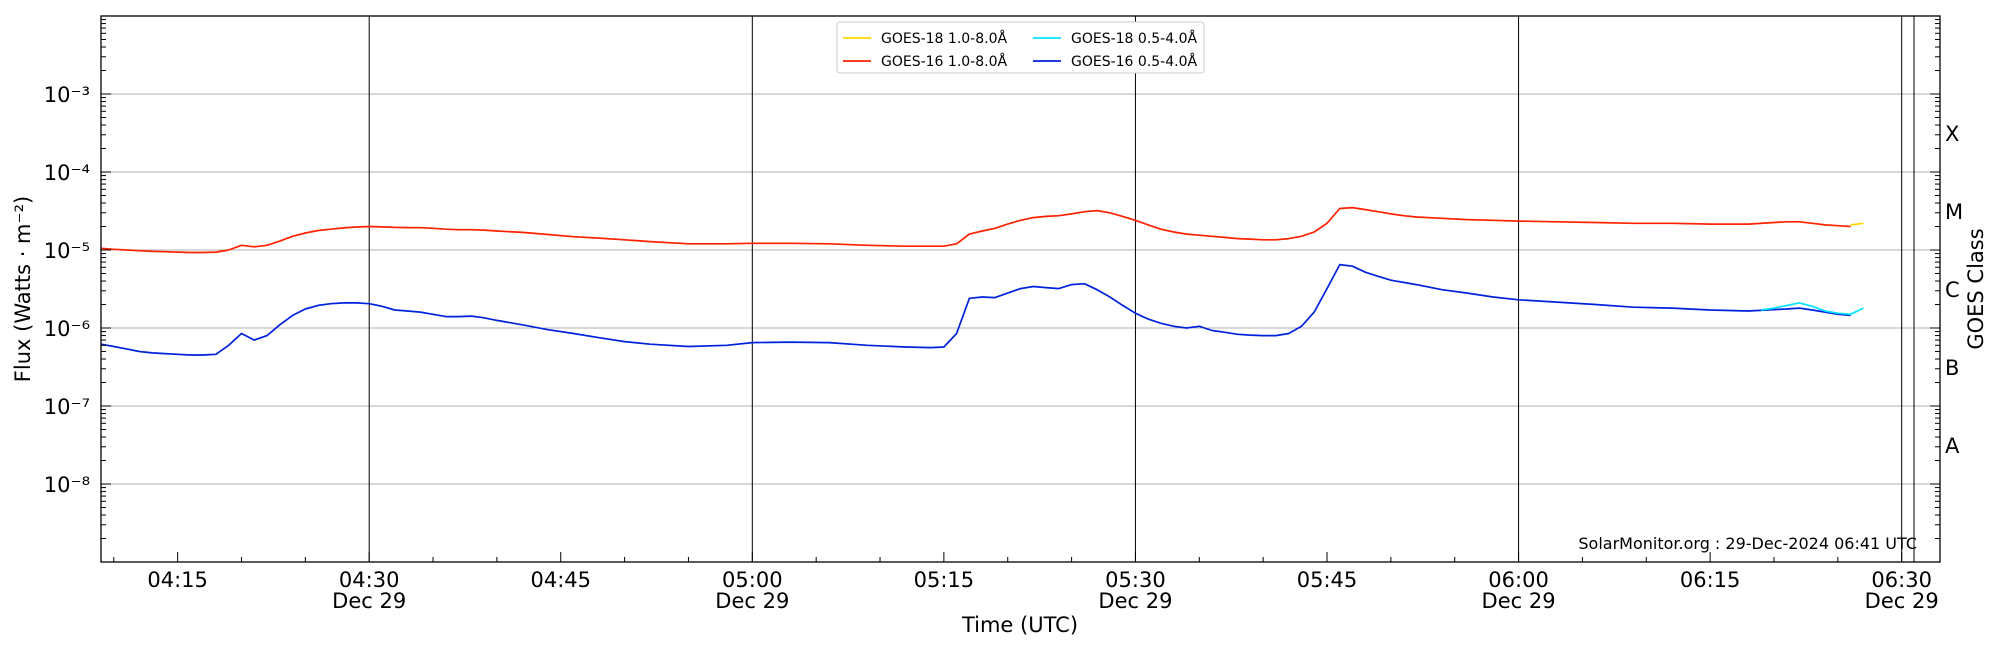 The width and height of the screenshot is (2000, 650). Describe the element at coordinates (67, 95) in the screenshot. I see `y-tick-label: 10⁻³` at that location.